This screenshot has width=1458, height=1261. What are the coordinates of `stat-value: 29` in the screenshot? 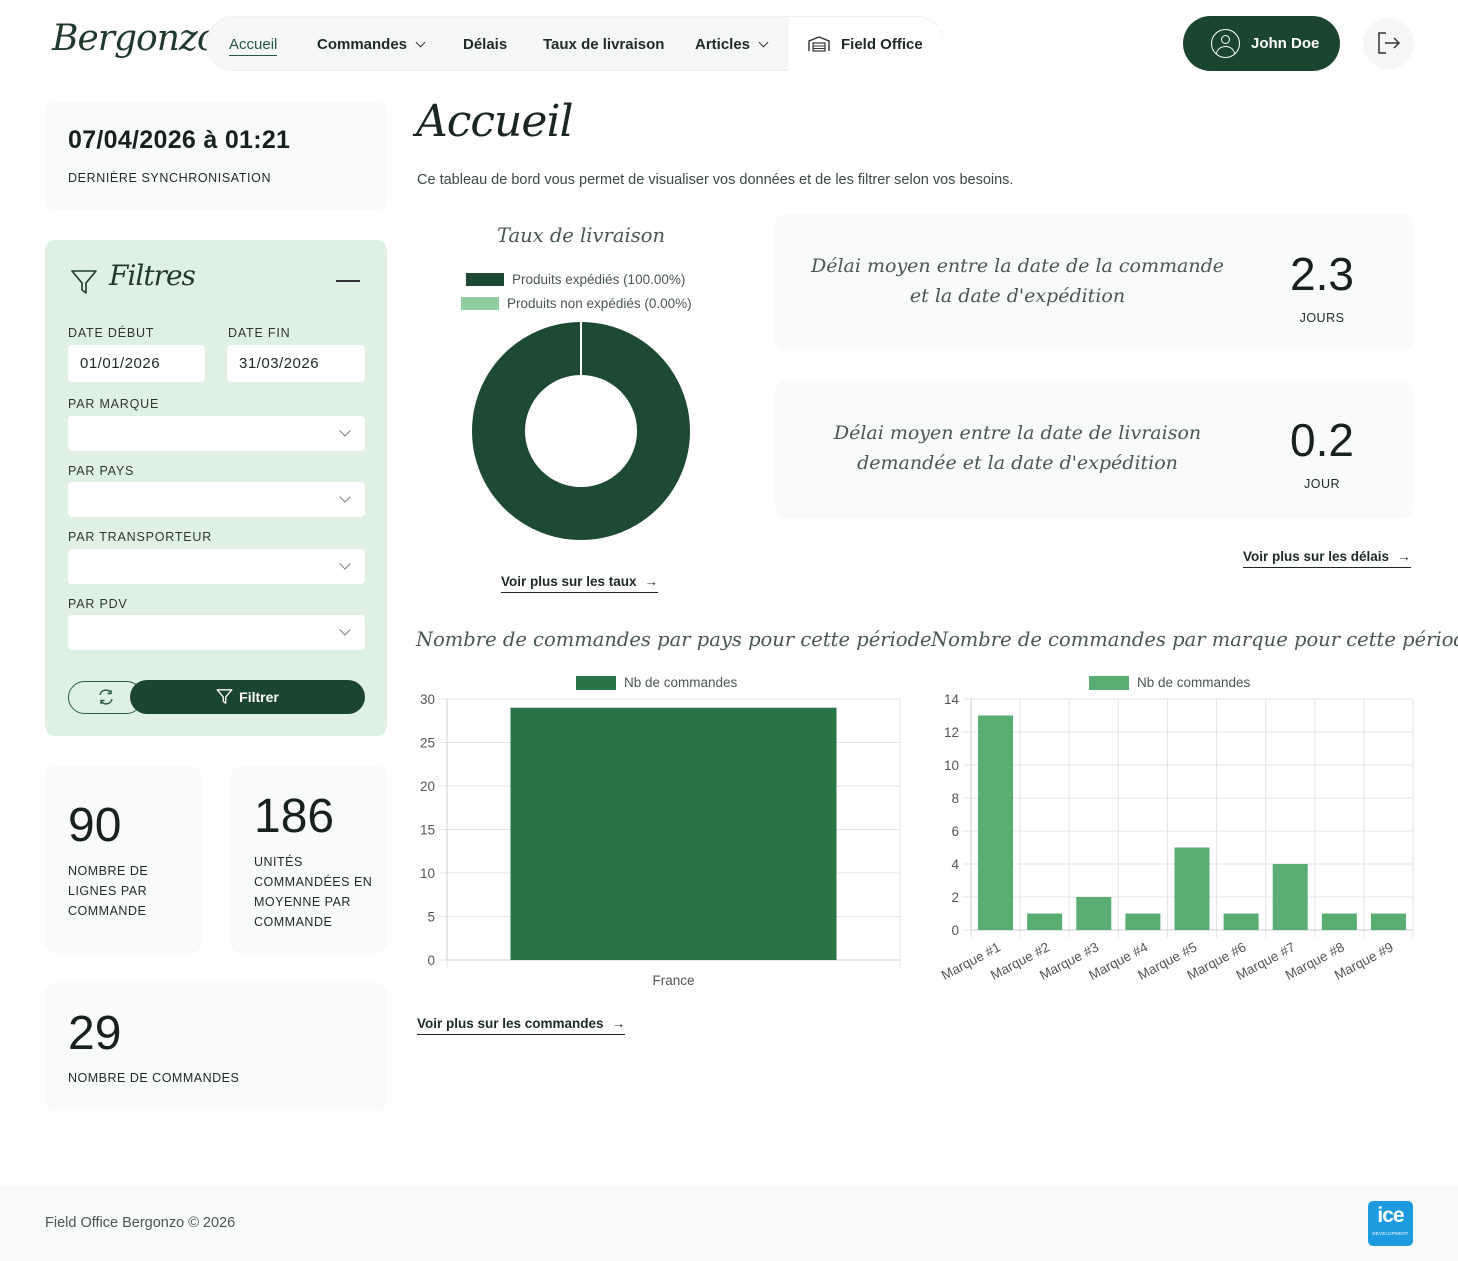 It's located at (95, 1033).